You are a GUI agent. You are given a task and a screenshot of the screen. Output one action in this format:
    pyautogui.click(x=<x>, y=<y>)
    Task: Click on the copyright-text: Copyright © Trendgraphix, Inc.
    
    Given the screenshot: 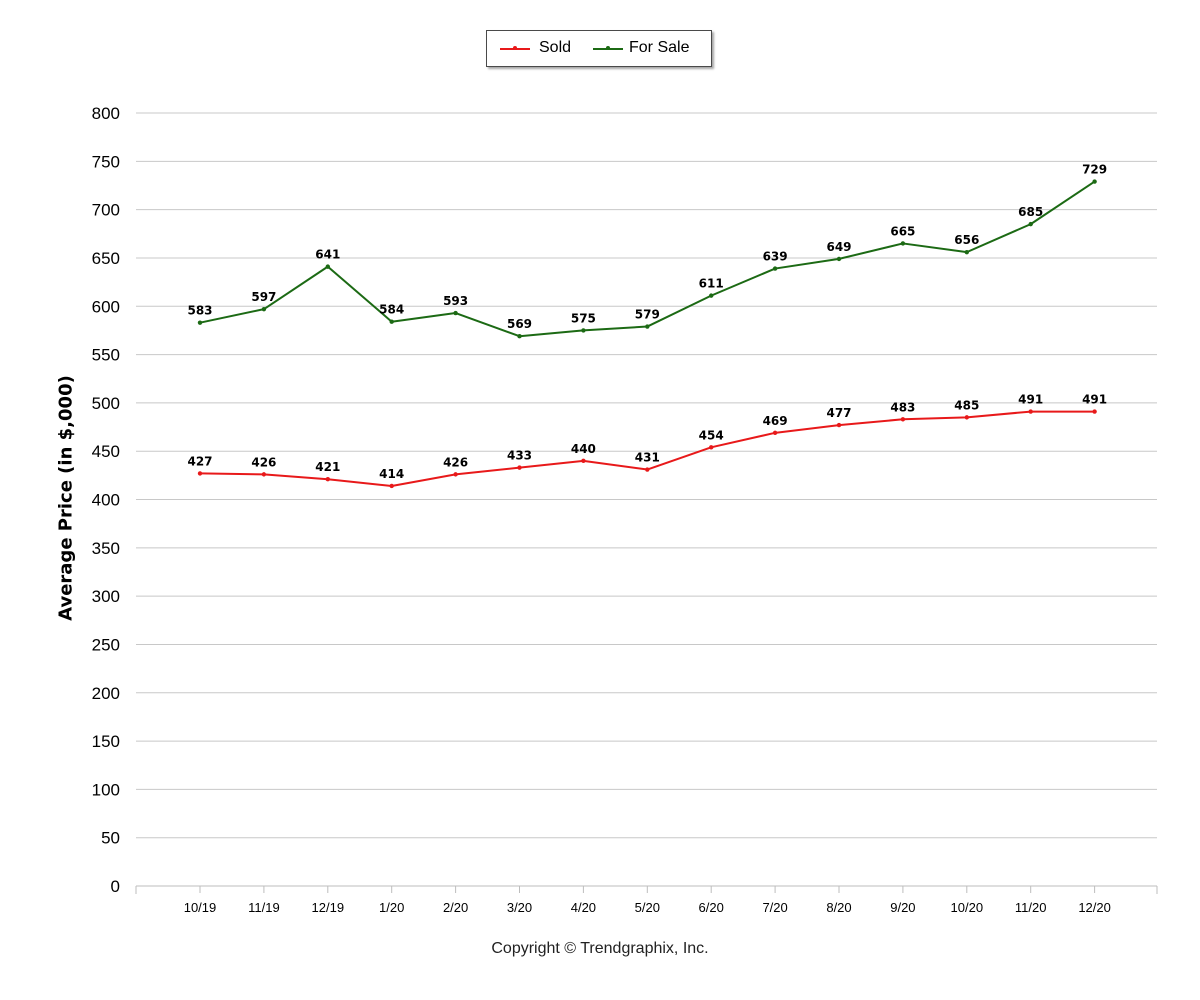 What is the action you would take?
    pyautogui.click(x=600, y=948)
    